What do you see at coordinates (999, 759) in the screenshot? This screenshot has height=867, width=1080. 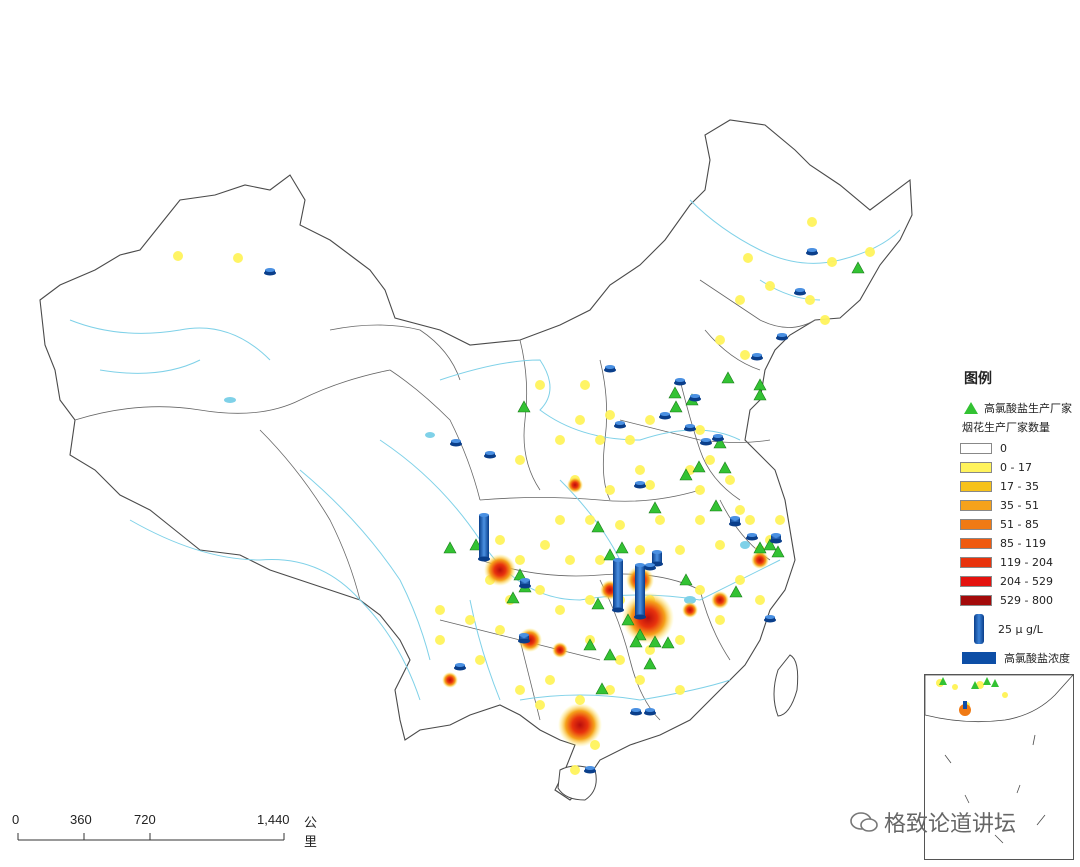 I see `inset-map` at bounding box center [999, 759].